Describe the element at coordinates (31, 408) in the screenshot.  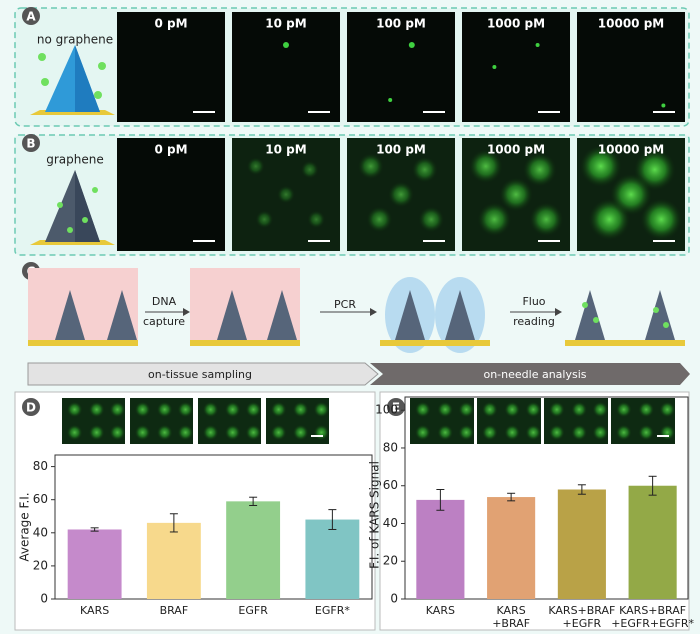
I see `panel-label: D` at that location.